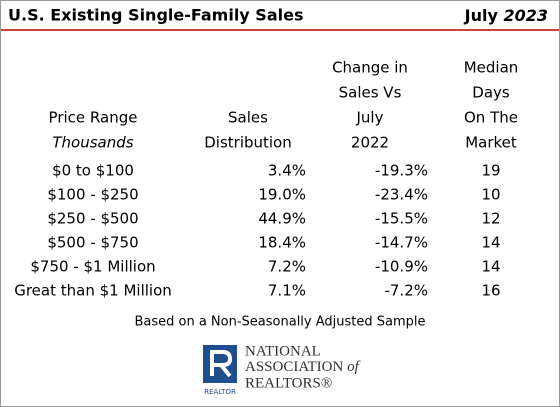 This screenshot has height=407, width=560. I want to click on cell: -19.3%, so click(401, 171).